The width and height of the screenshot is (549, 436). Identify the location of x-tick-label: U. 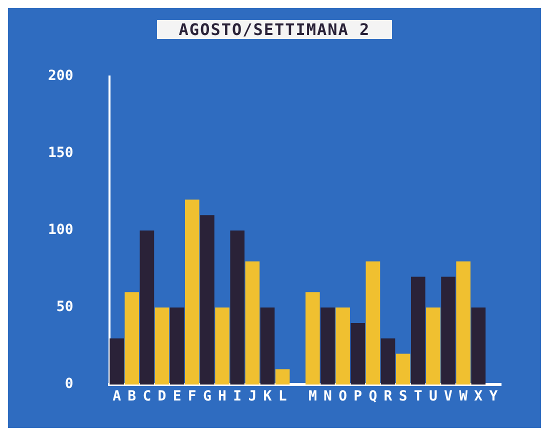
(433, 396).